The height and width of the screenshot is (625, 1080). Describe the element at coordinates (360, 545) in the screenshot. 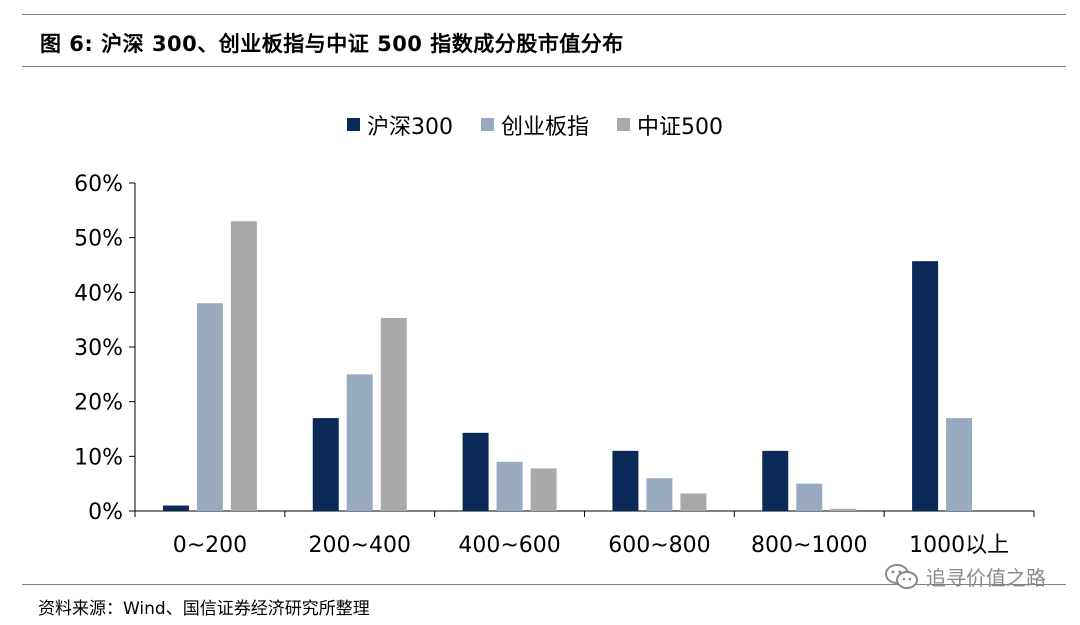

I see `x-tick-label: 200~400` at that location.